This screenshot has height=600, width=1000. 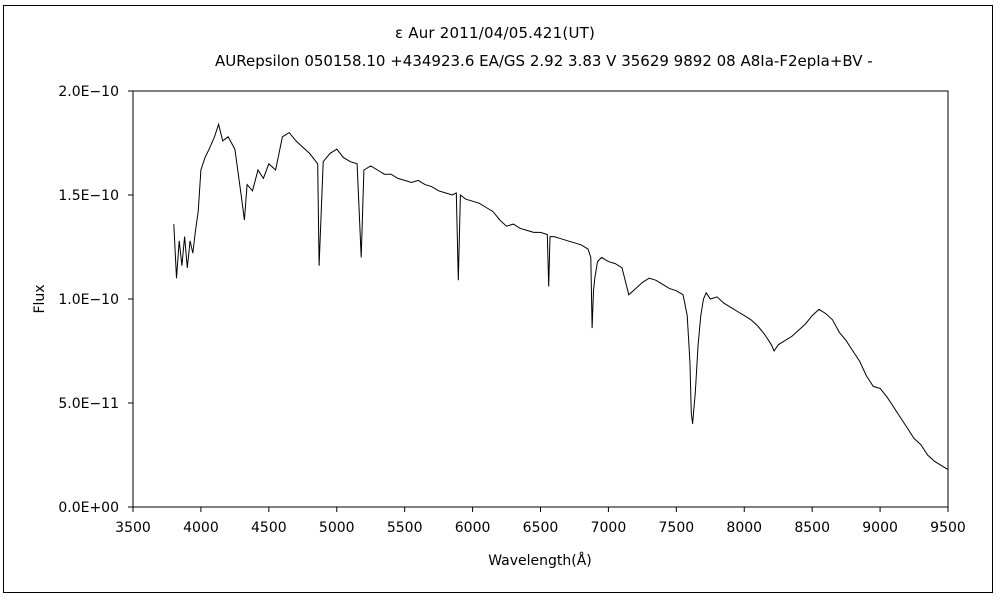 I want to click on x-tick-label: 4500, so click(x=269, y=528).